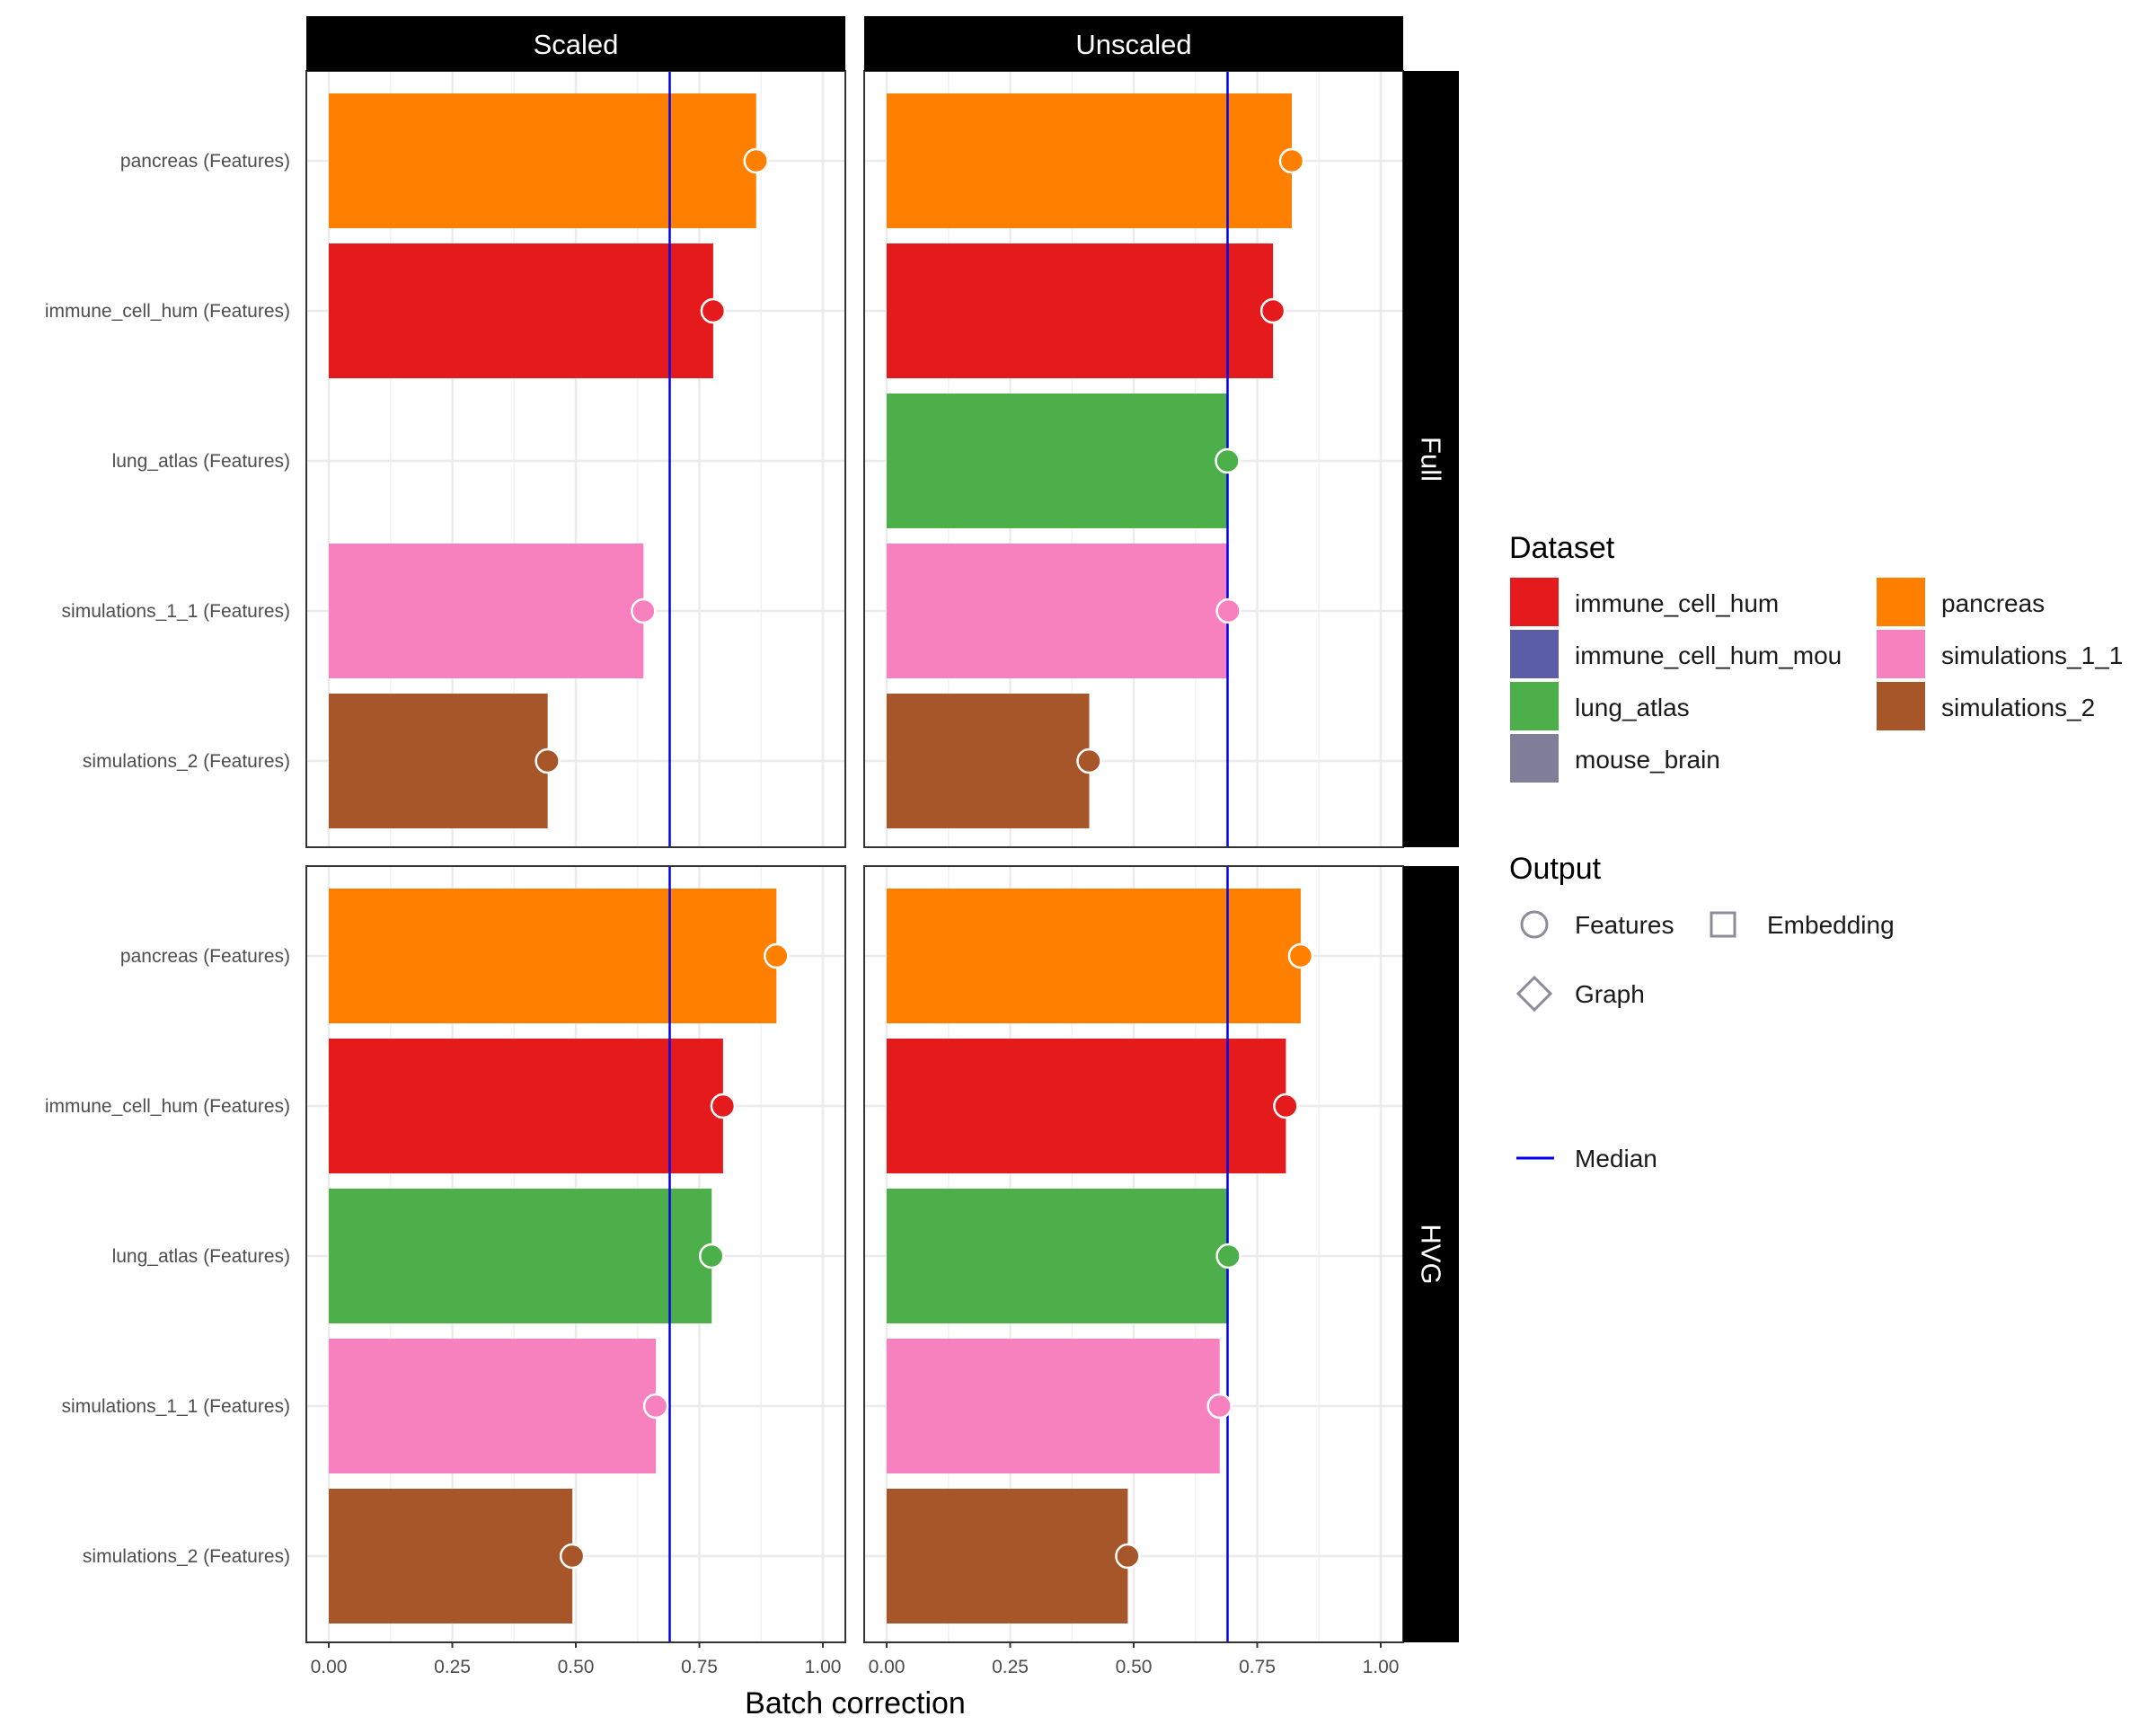  Describe the element at coordinates (1562, 548) in the screenshot. I see `legend-dataset-title: Dataset` at that location.